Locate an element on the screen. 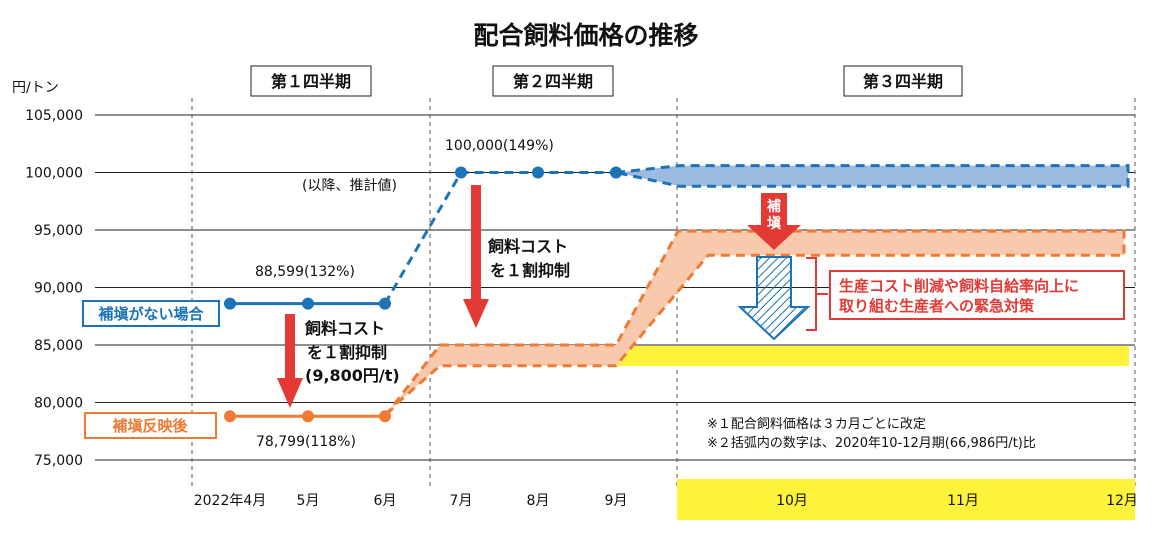  y-tick-label: 90,000 is located at coordinates (58, 289).